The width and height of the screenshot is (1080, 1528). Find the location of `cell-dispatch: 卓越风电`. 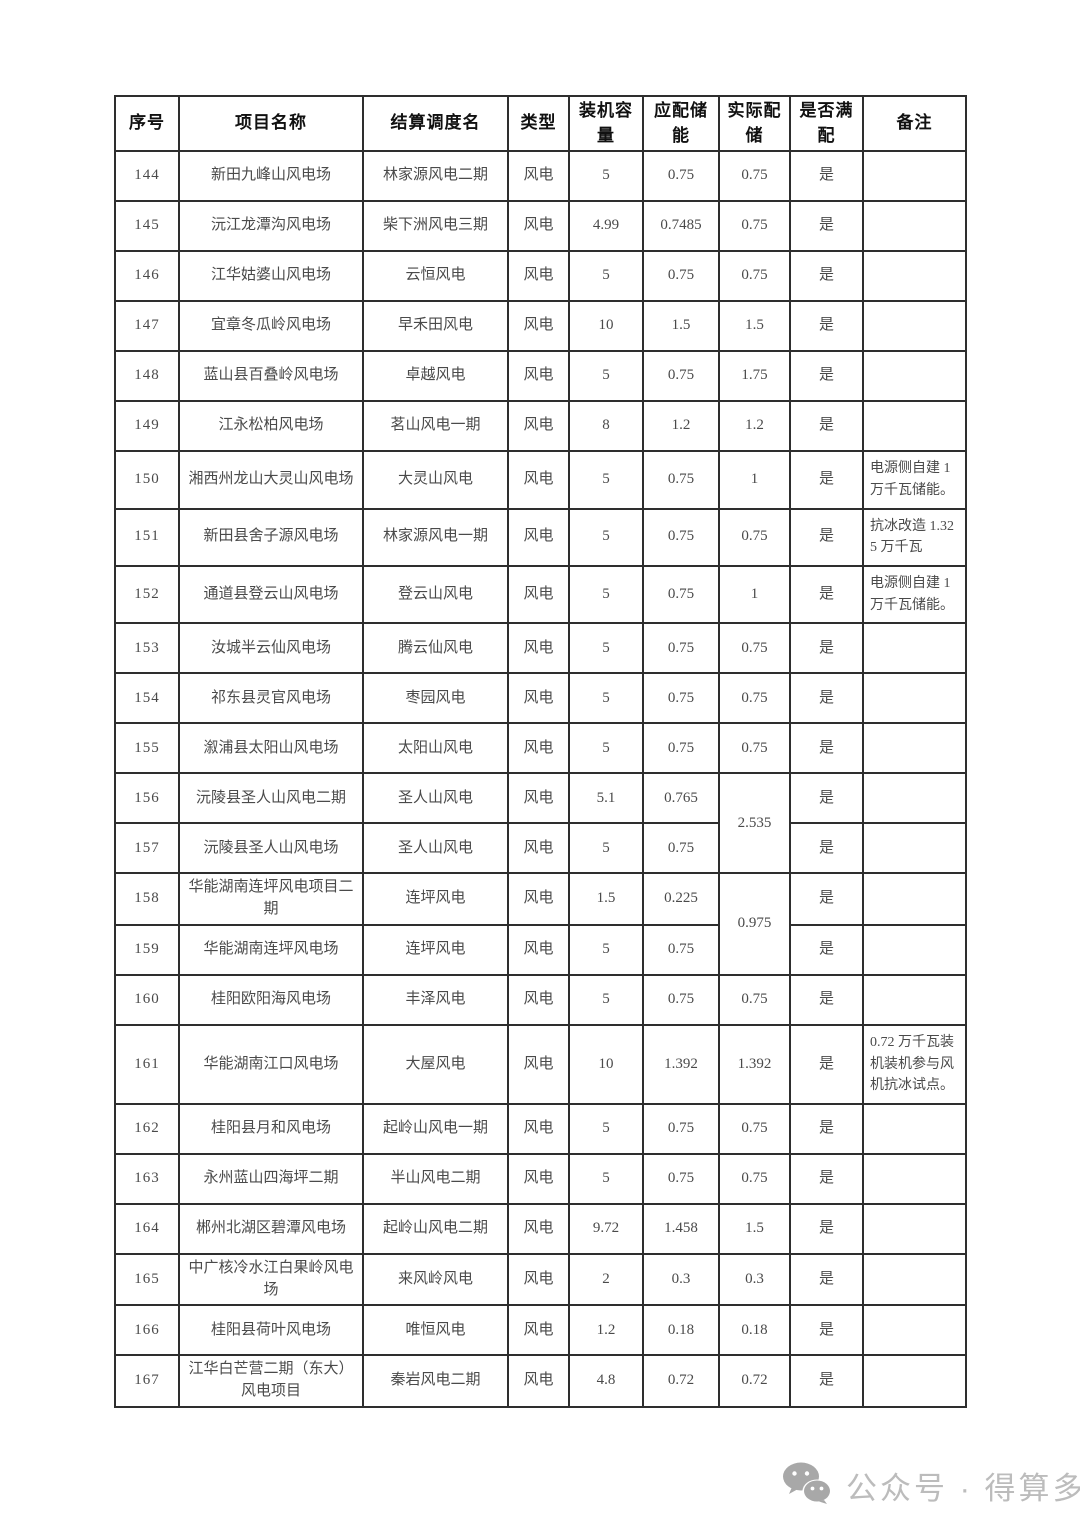

cell-dispatch: 卓越风电 is located at coordinates (435, 376).